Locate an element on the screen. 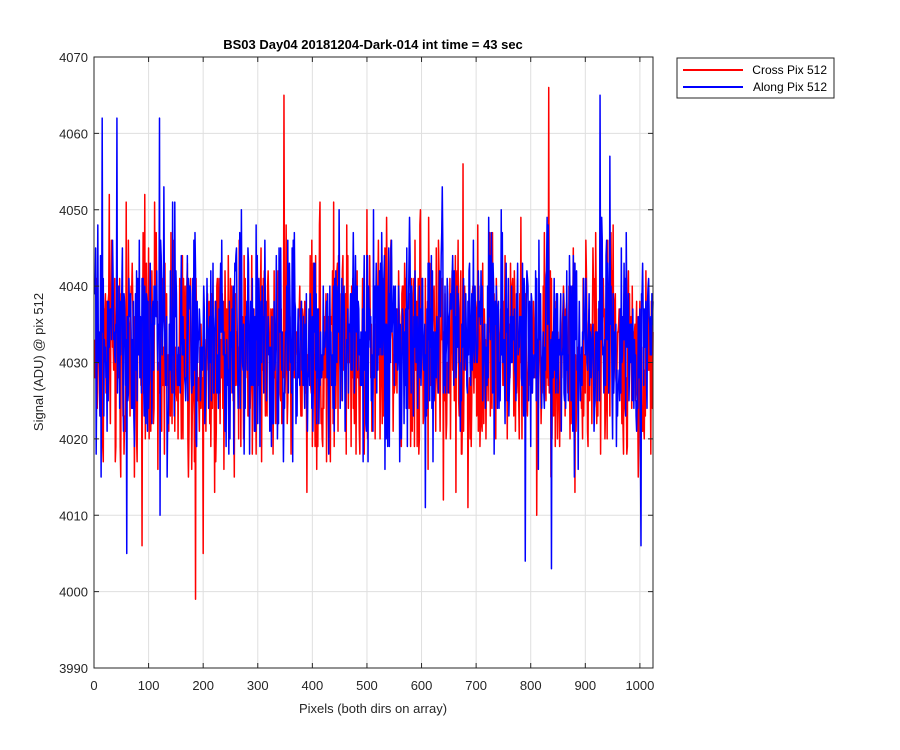 Image resolution: width=900 pixels, height=750 pixels. legend: Cross Pix 512 Along Pix 512 is located at coordinates (755, 78).